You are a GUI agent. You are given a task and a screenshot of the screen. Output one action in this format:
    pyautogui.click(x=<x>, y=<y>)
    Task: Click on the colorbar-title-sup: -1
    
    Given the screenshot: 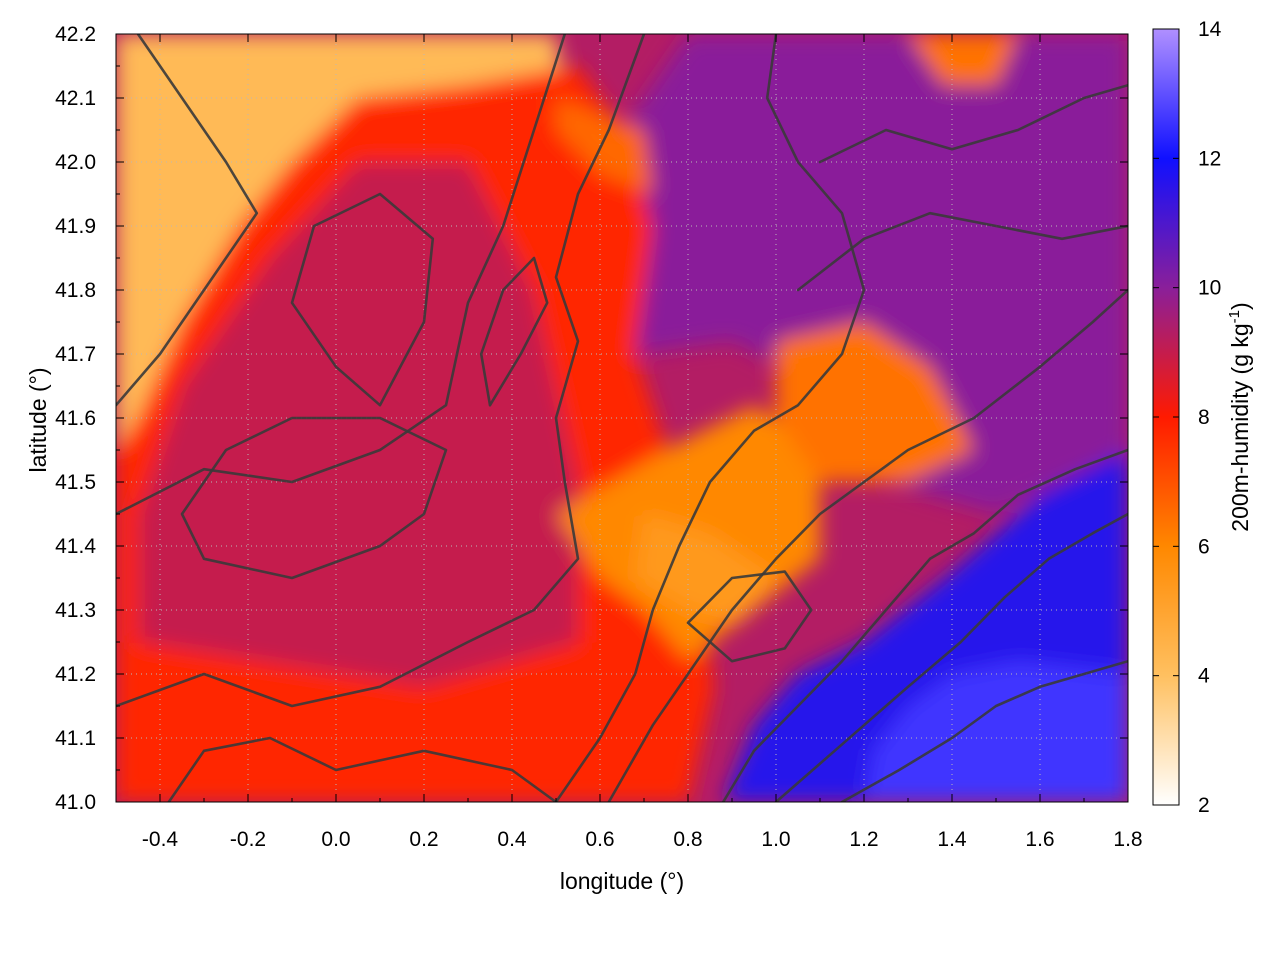 What is the action you would take?
    pyautogui.click(x=1234, y=316)
    